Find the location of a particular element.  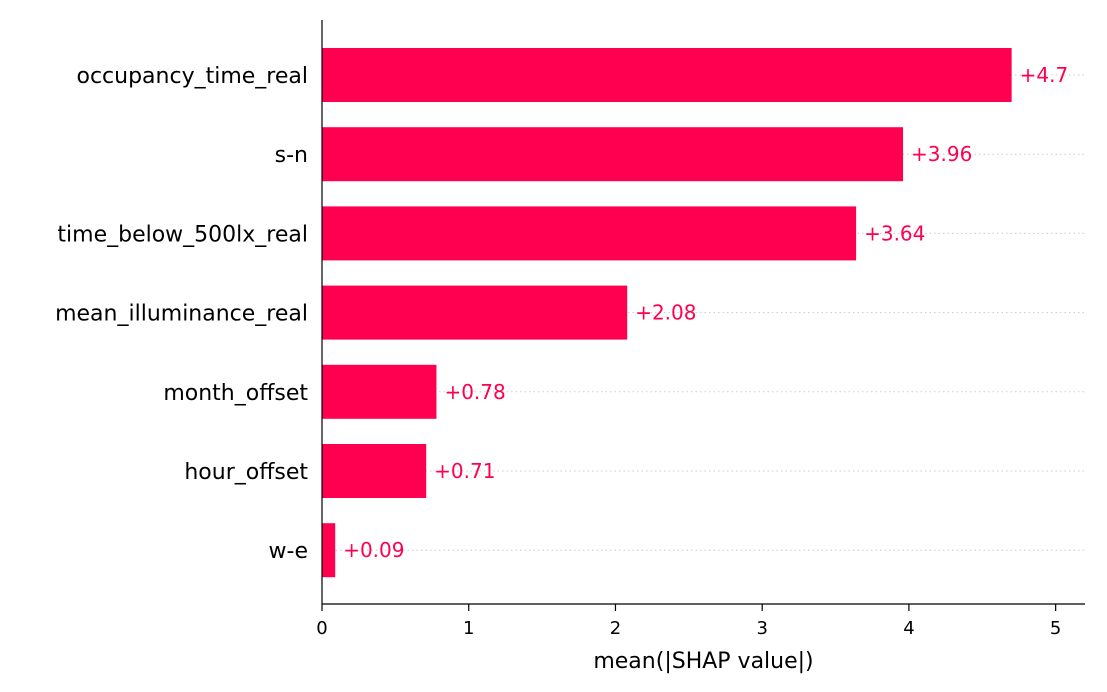

category-label: mean_illuminance_real is located at coordinates (181, 314).